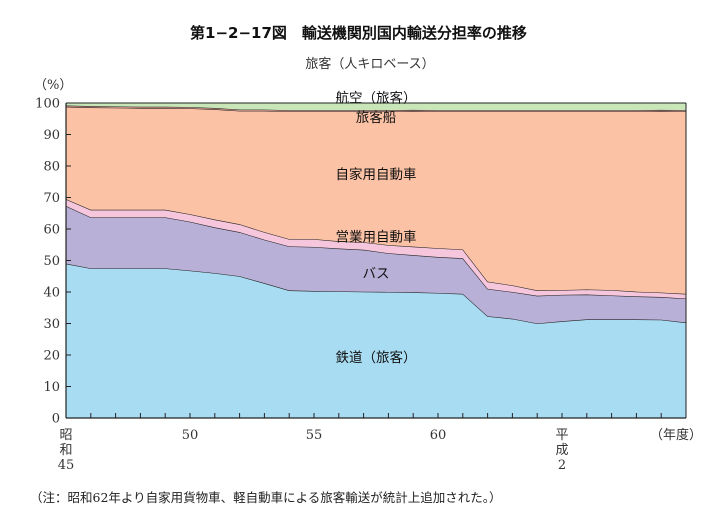 The width and height of the screenshot is (717, 532). What do you see at coordinates (66, 465) in the screenshot?
I see `x-tick-label: 45` at bounding box center [66, 465].